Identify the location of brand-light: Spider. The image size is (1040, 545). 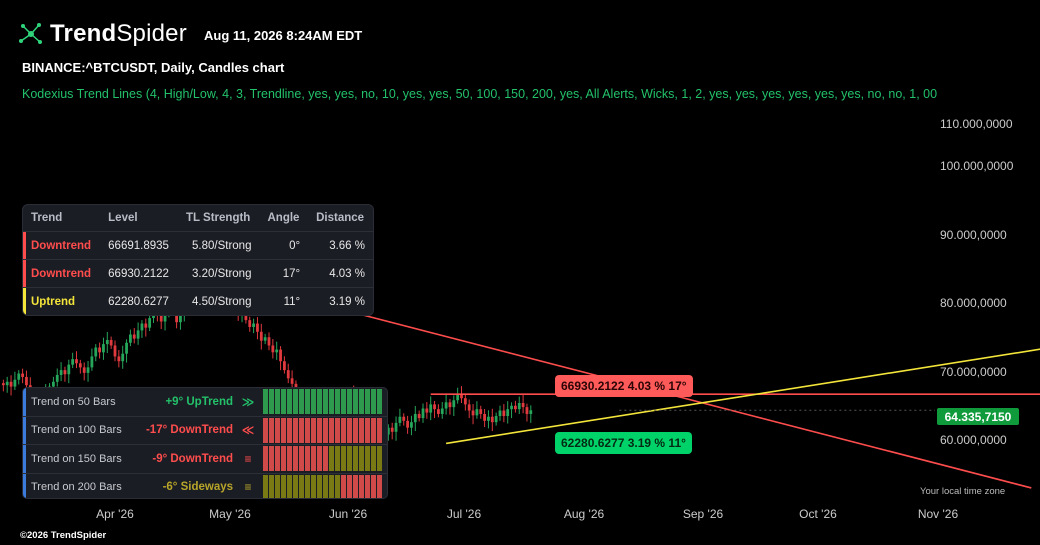
(151, 33).